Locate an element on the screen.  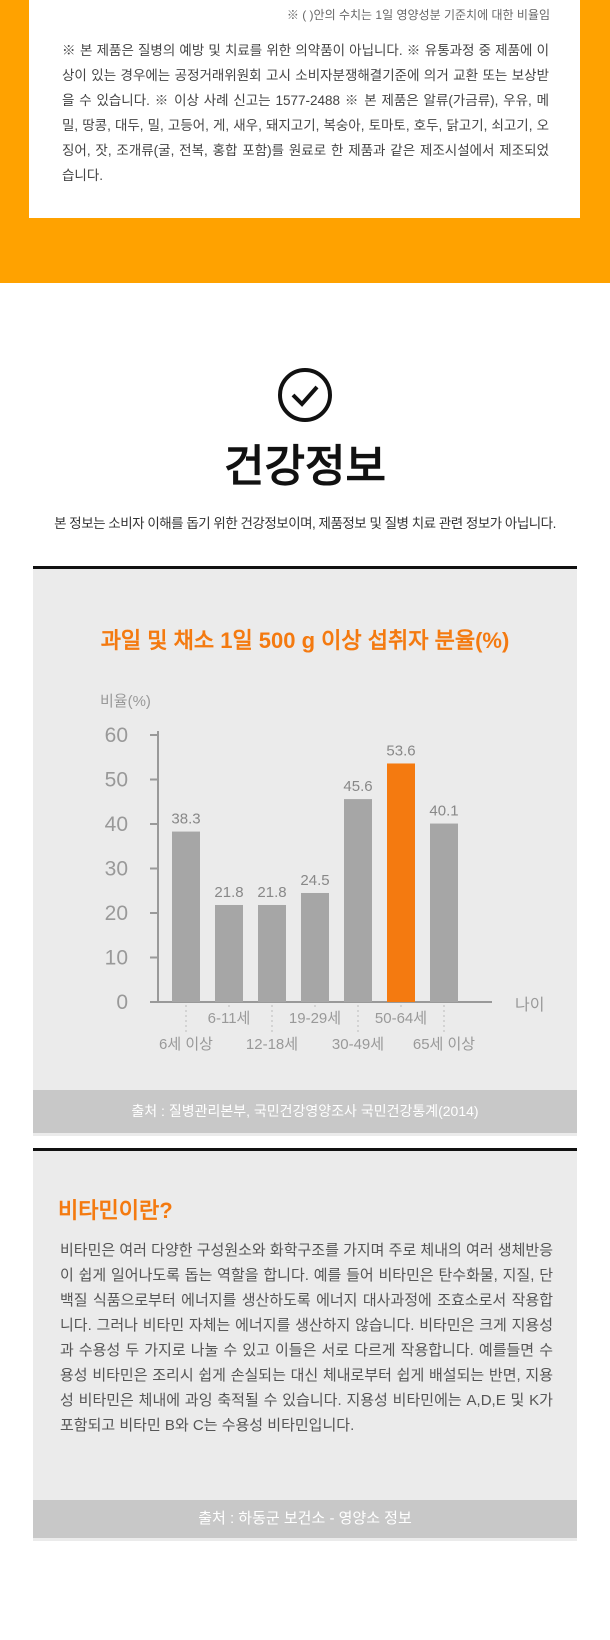
health-title: 건강정보 is located at coordinates (305, 466).